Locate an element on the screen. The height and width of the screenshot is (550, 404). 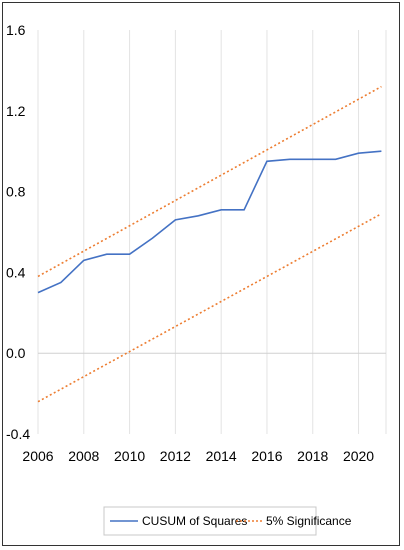
x-tick-label: 2020 is located at coordinates (358, 456).